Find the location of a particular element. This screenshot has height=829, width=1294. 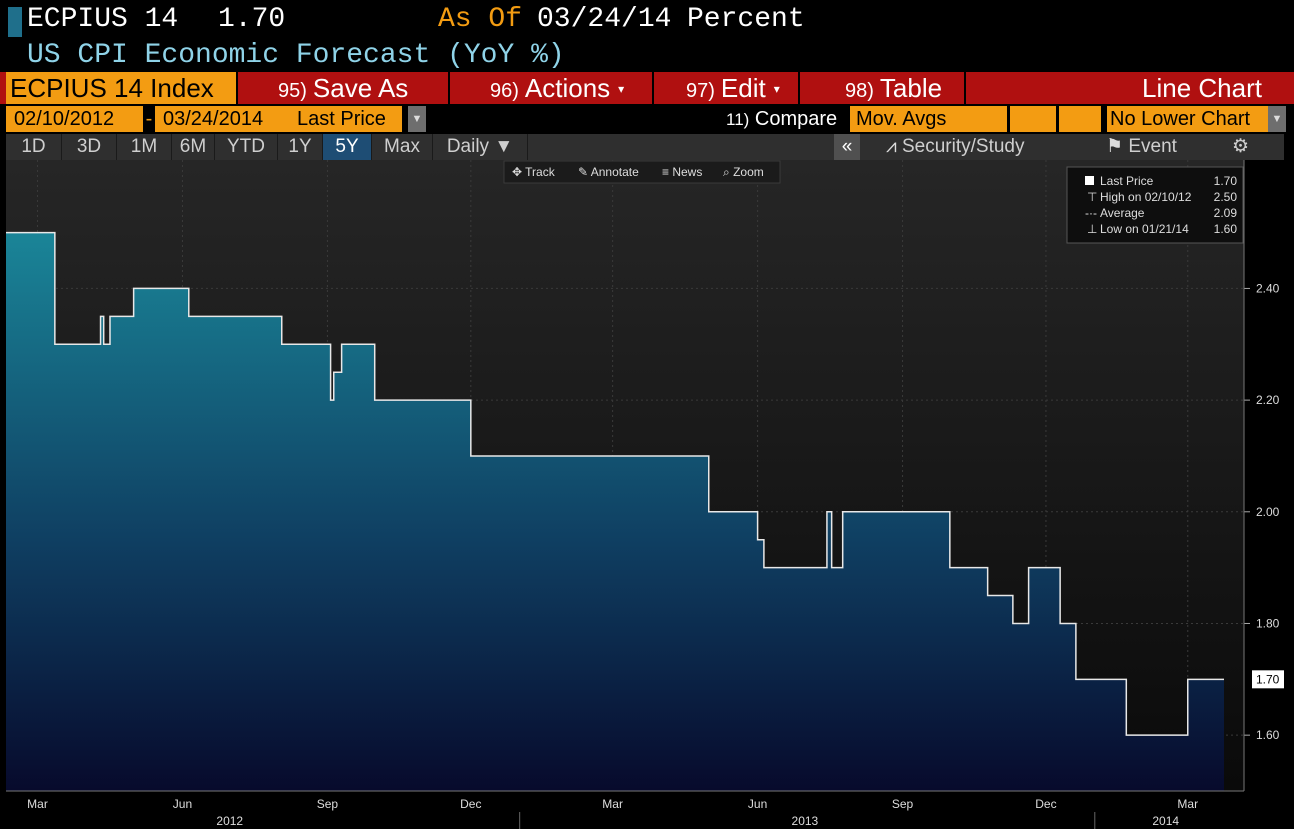

y-tick-label: 1.80 is located at coordinates (1268, 623).